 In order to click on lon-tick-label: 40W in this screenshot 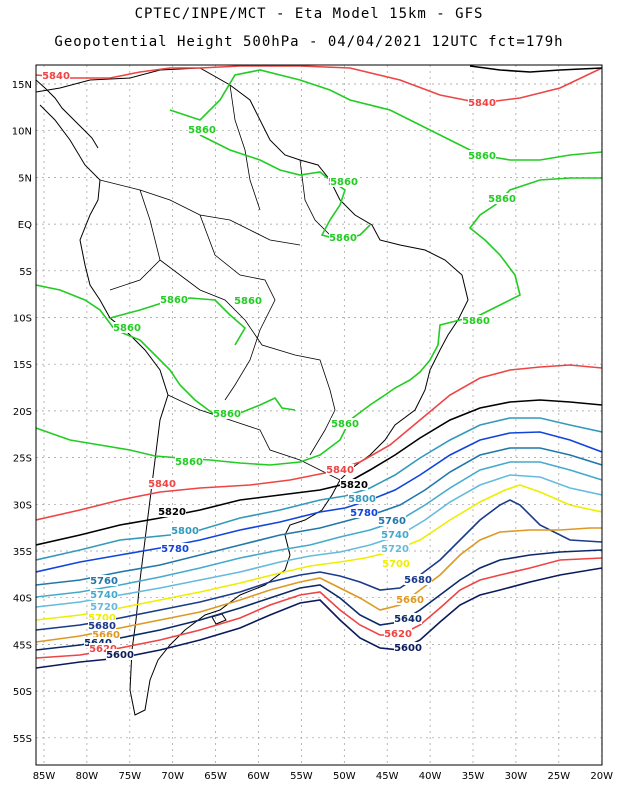, I will do `click(430, 776)`.